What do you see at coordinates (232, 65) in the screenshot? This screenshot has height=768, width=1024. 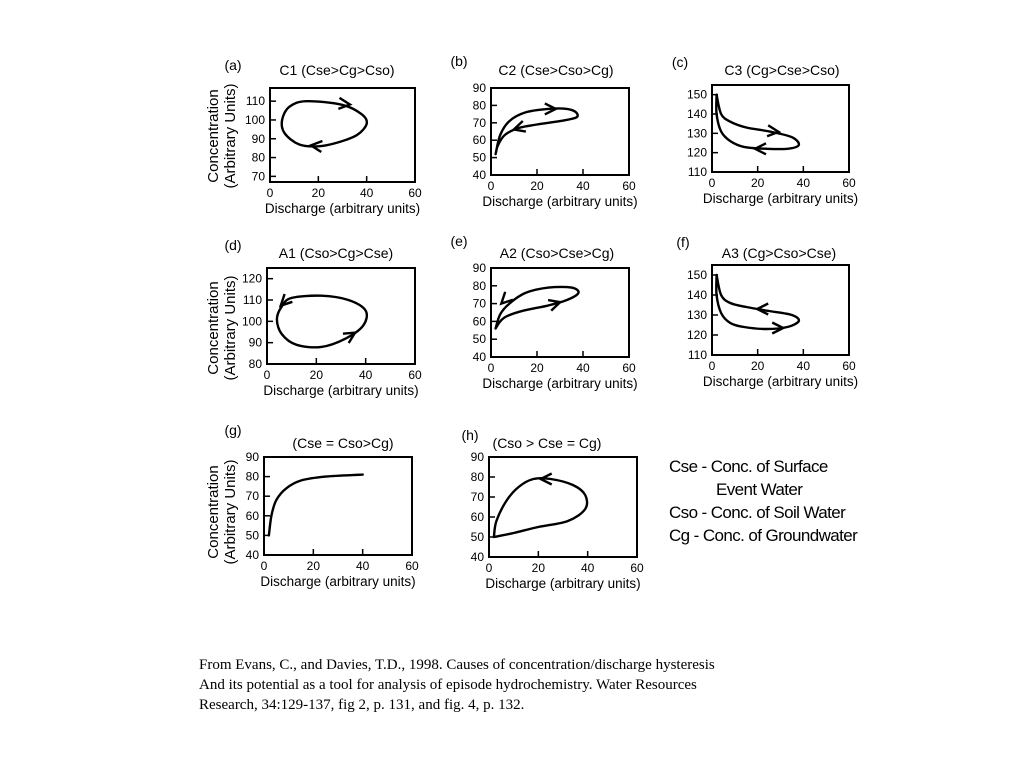 I see `panel-label: (a)` at bounding box center [232, 65].